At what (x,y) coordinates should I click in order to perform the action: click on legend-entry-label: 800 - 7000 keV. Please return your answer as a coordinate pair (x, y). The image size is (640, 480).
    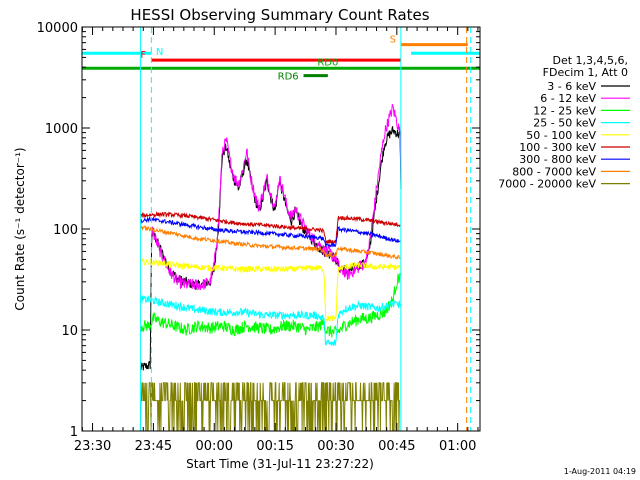
    Looking at the image, I should click on (554, 171).